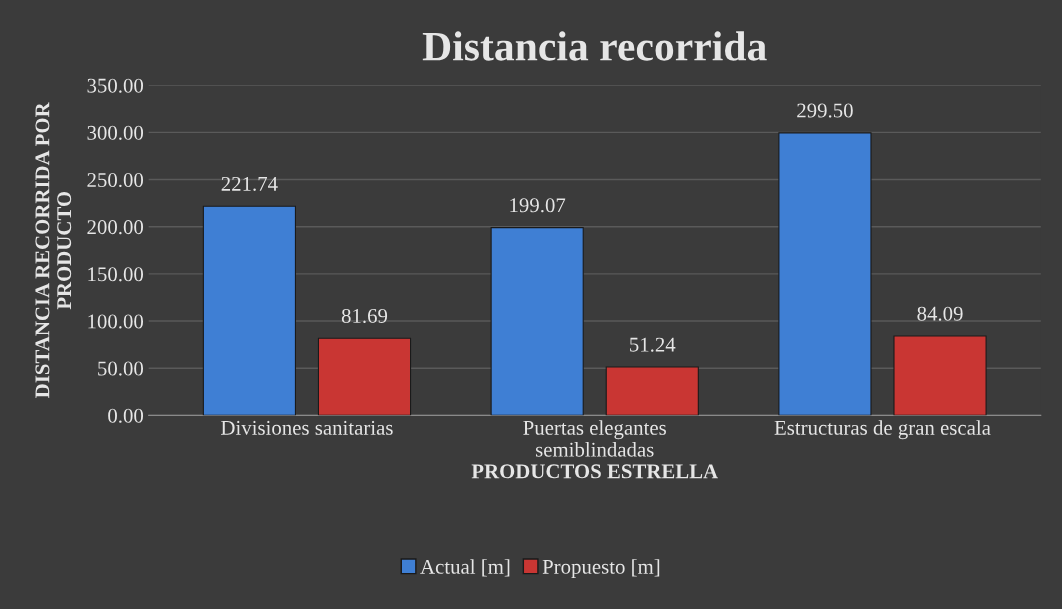 The height and width of the screenshot is (609, 1062). Describe the element at coordinates (115, 180) in the screenshot. I see `y-tick-label: 250.00` at that location.